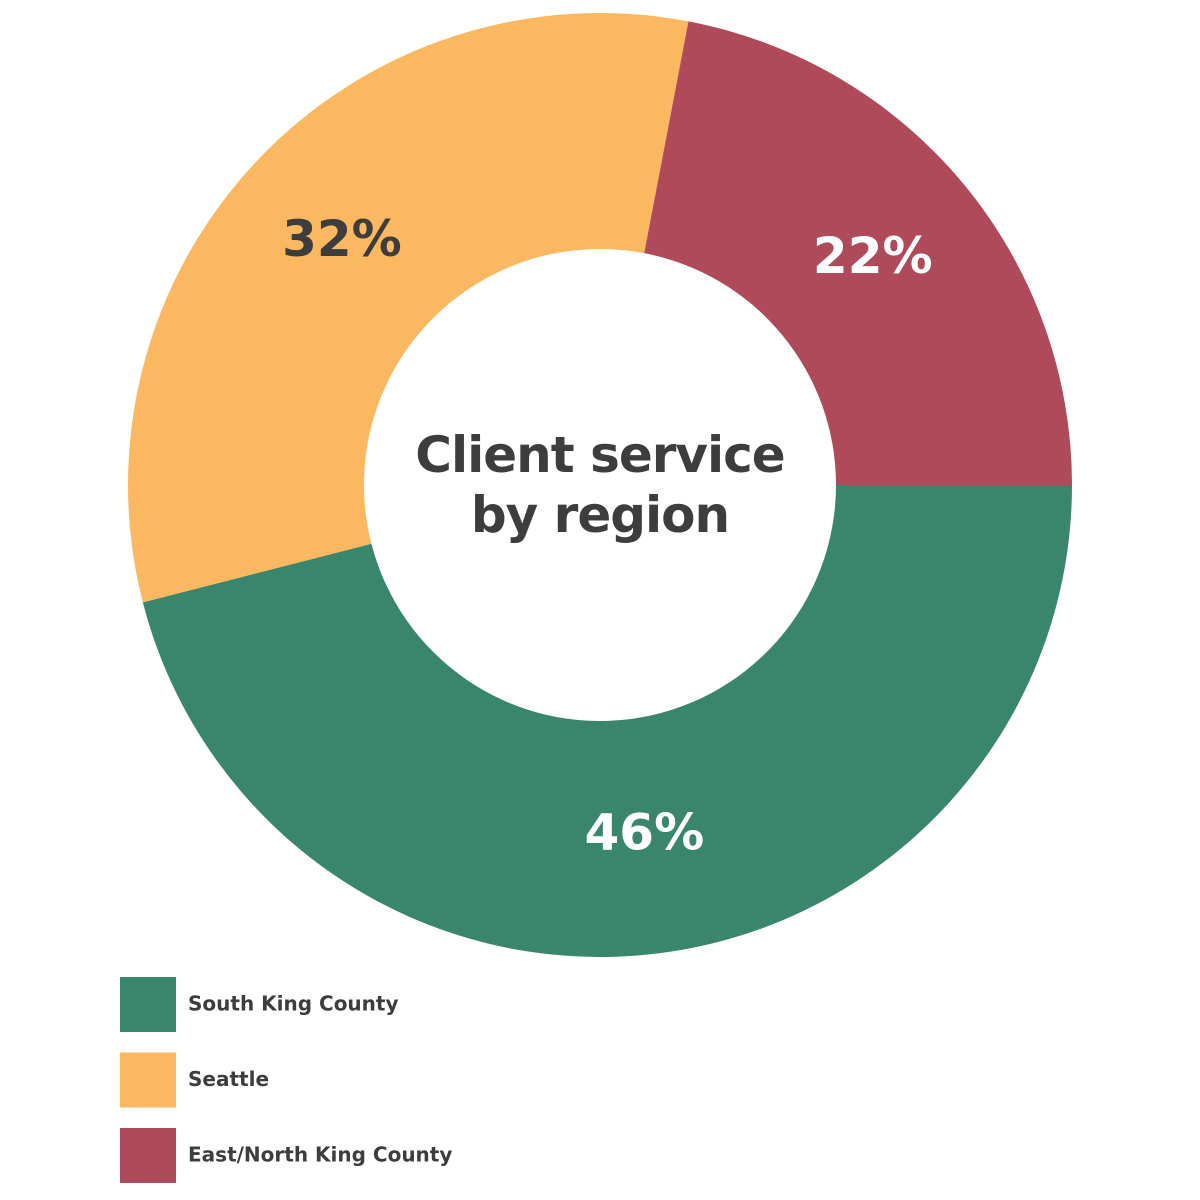 Image resolution: width=1200 pixels, height=1200 pixels. Describe the element at coordinates (873, 256) in the screenshot. I see `value-label: 22%` at that location.